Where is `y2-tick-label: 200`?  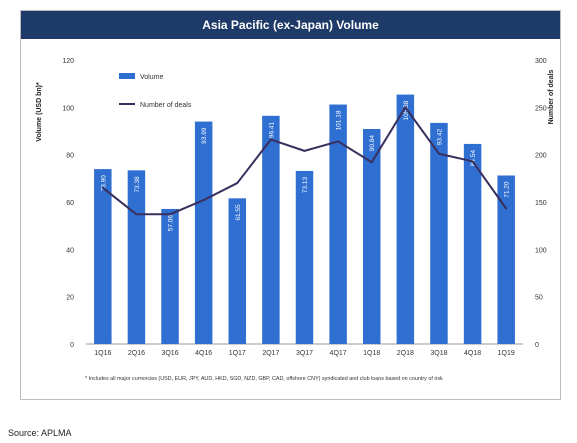
y2-tick-label: 200 is located at coordinates (541, 156).